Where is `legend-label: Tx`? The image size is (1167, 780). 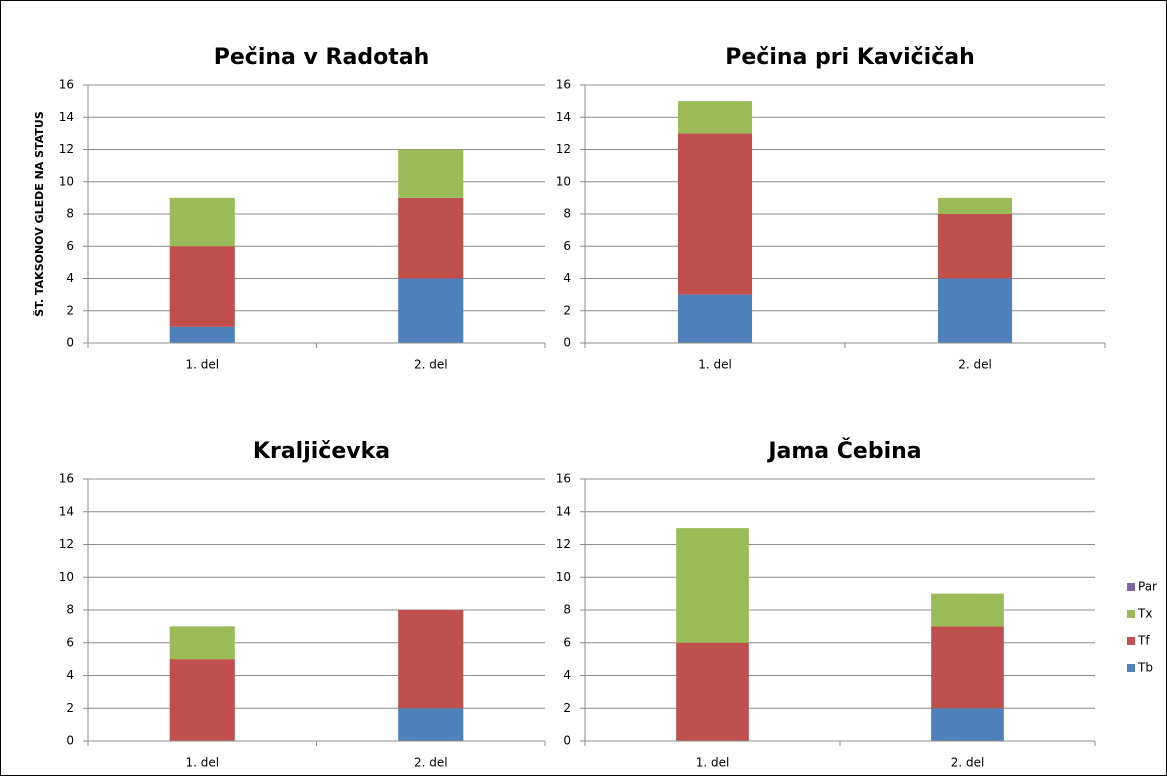 legend-label: Tx is located at coordinates (1144, 614).